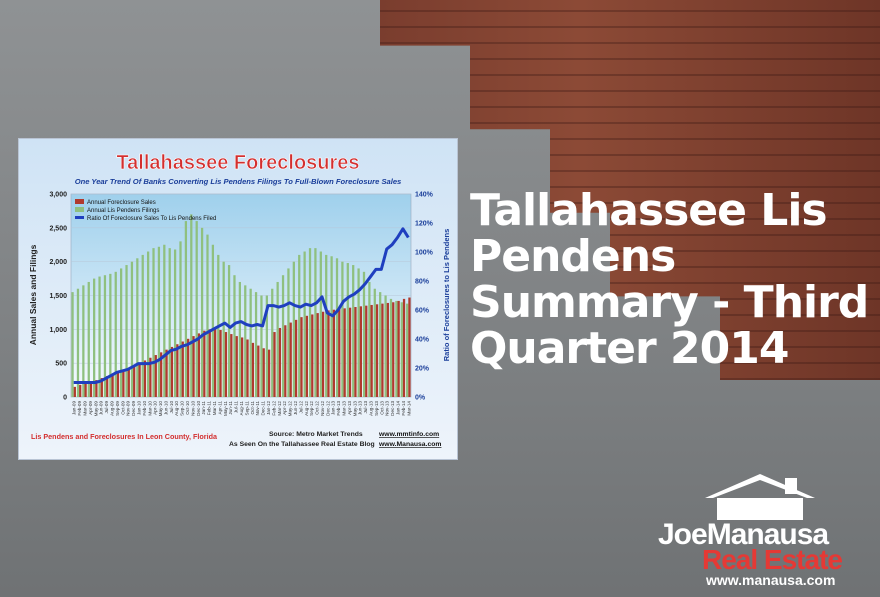 Image resolution: width=880 pixels, height=597 pixels. What do you see at coordinates (176, 408) in the screenshot?
I see `x-tick-label: Aug-10` at bounding box center [176, 408].